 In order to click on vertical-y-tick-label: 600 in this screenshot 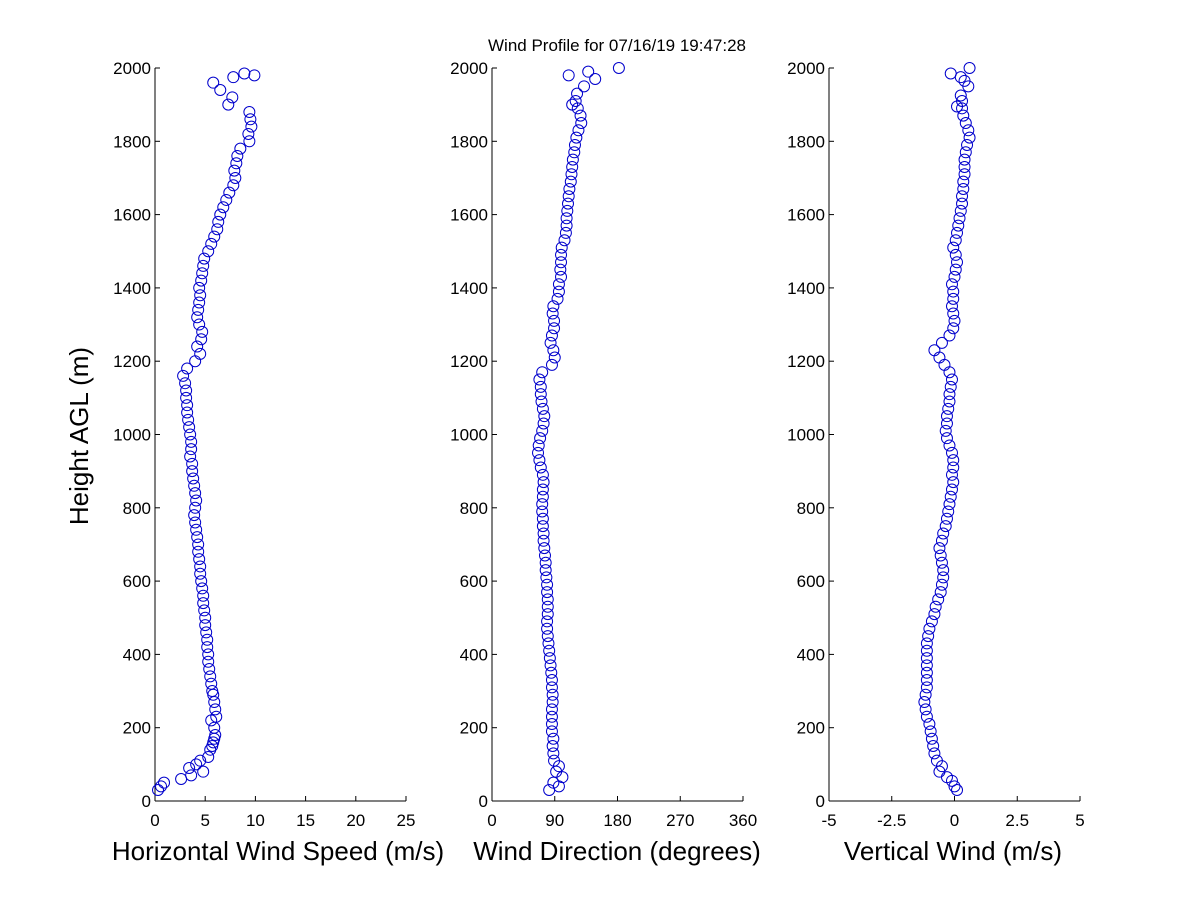, I will do `click(811, 581)`.